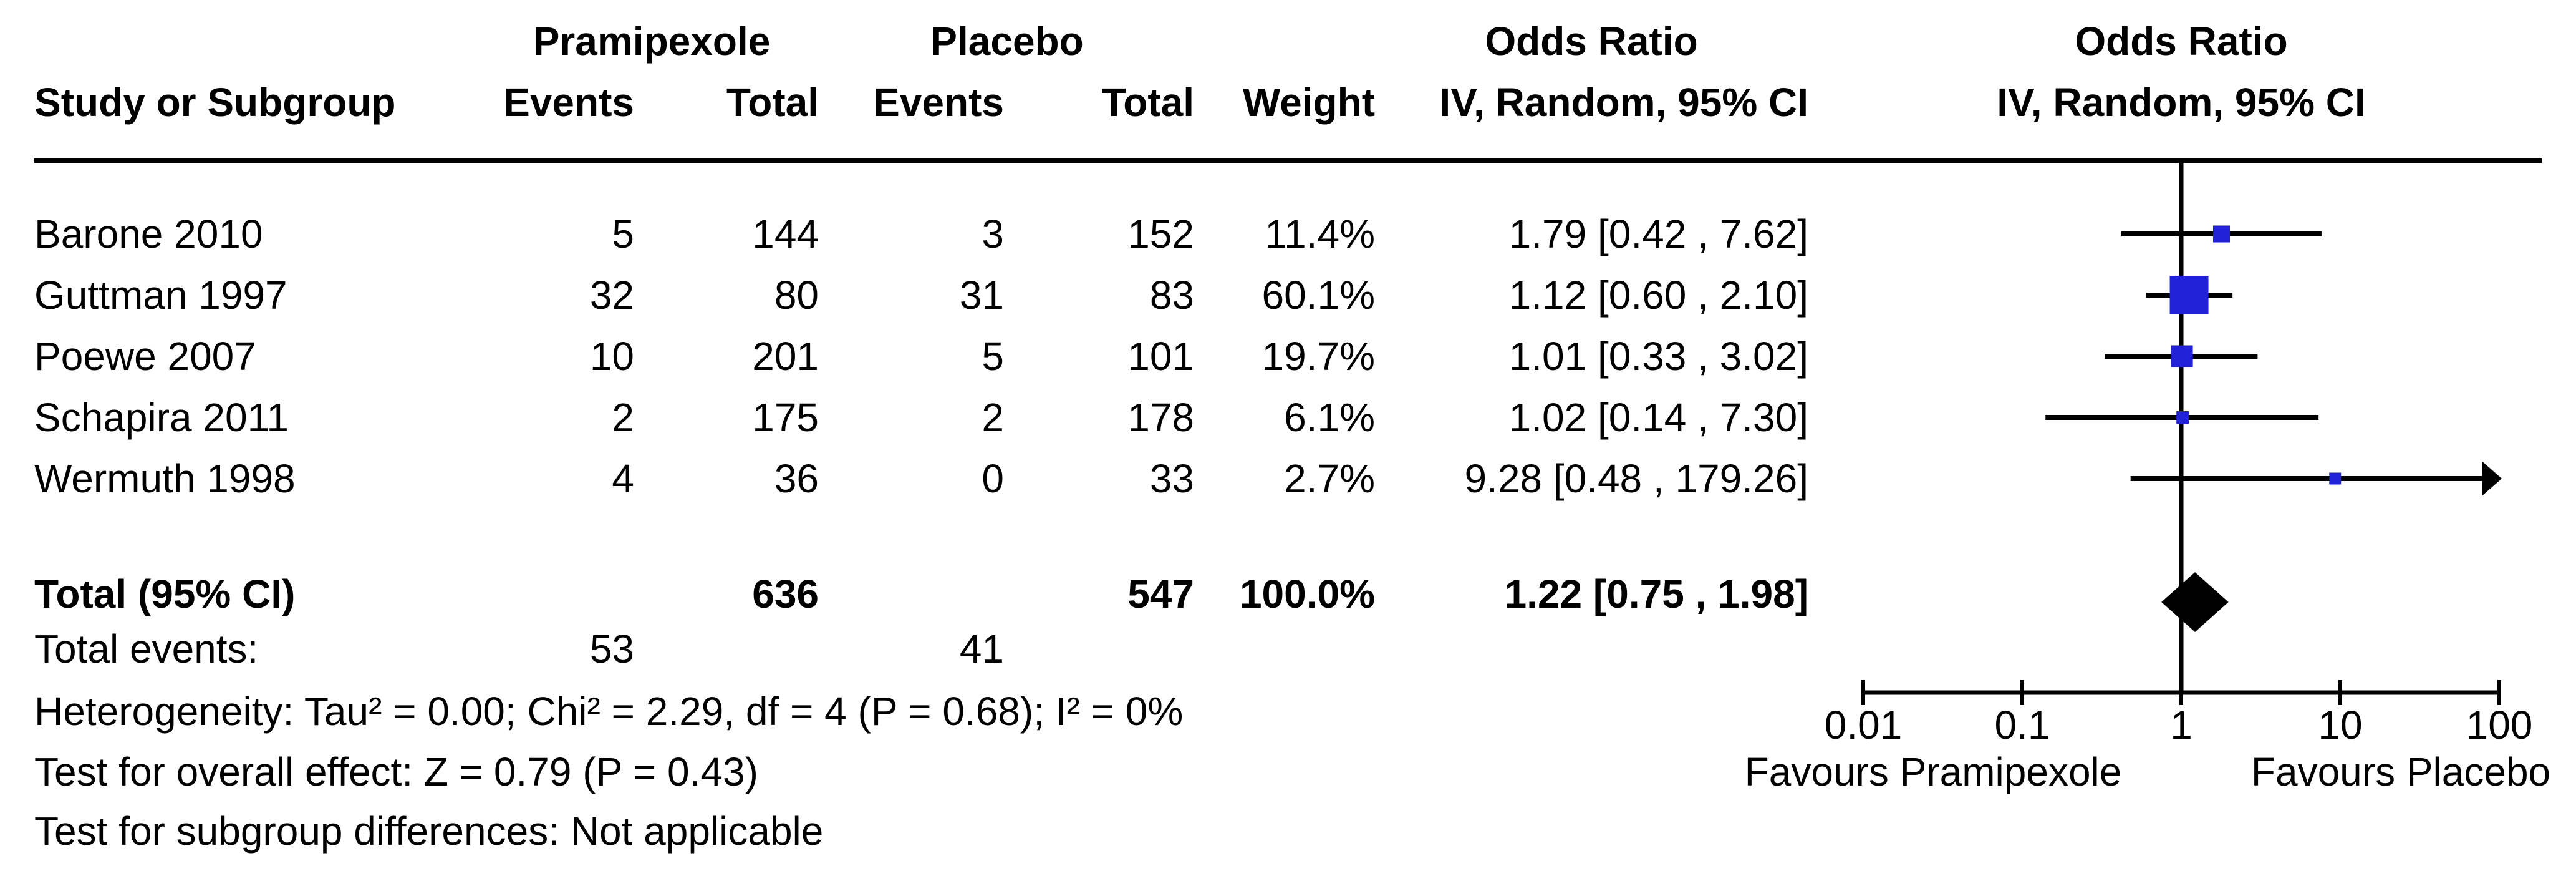  Describe the element at coordinates (785, 234) in the screenshot. I see `total-treat: 144` at that location.